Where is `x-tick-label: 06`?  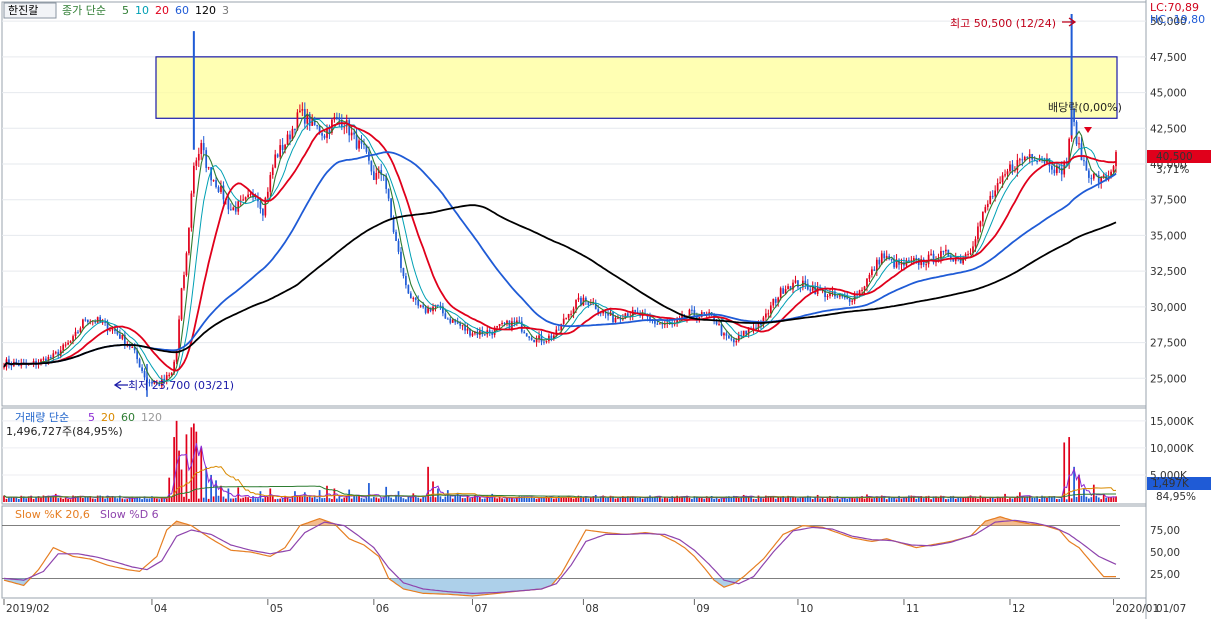 x-tick-label: 06 is located at coordinates (383, 609).